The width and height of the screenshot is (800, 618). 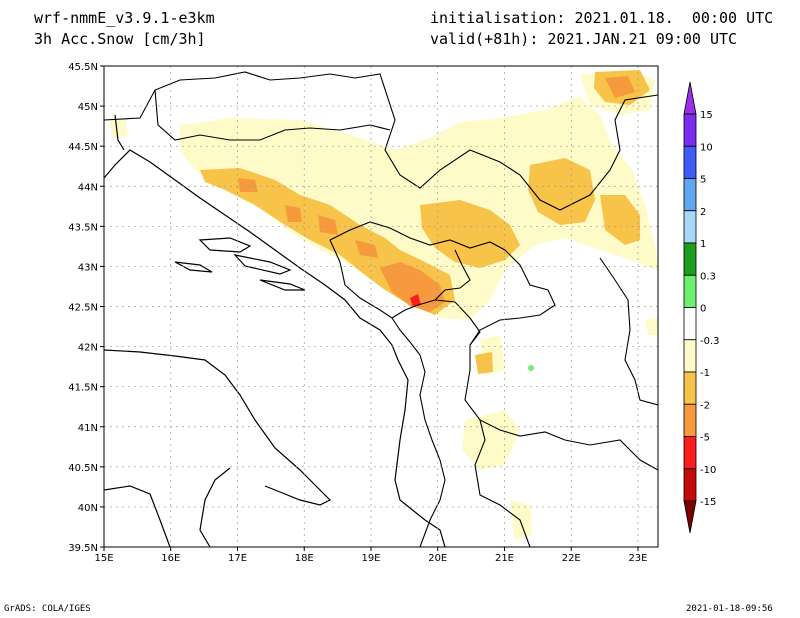 I want to click on lat-tick-label: 40.5N, so click(x=83, y=468).